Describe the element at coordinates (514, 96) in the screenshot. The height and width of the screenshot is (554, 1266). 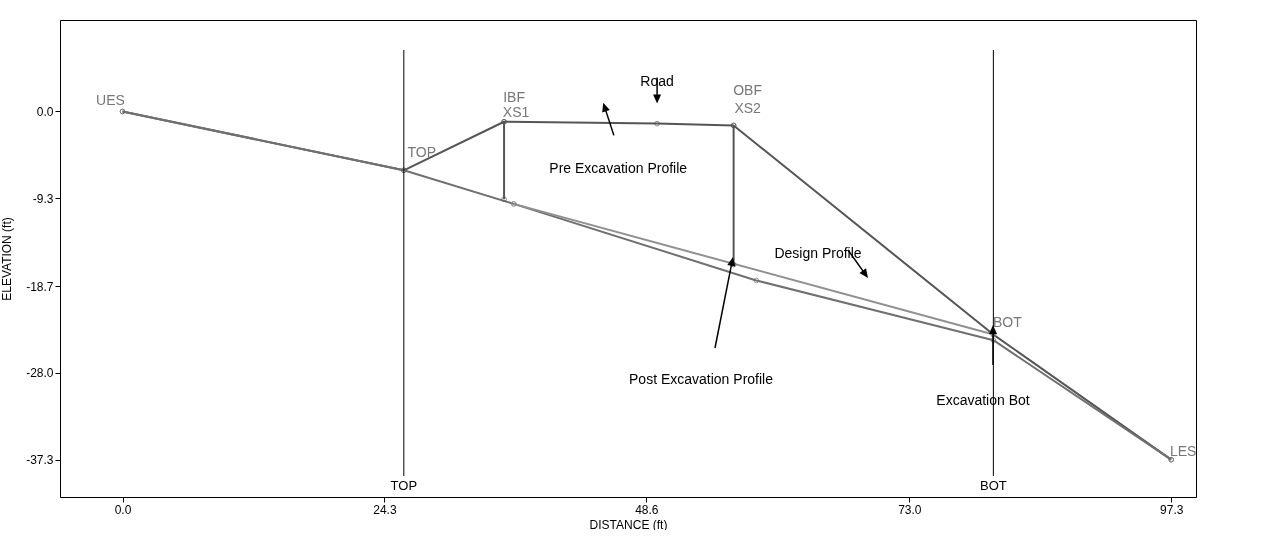
I see `annotation: IBF` at that location.